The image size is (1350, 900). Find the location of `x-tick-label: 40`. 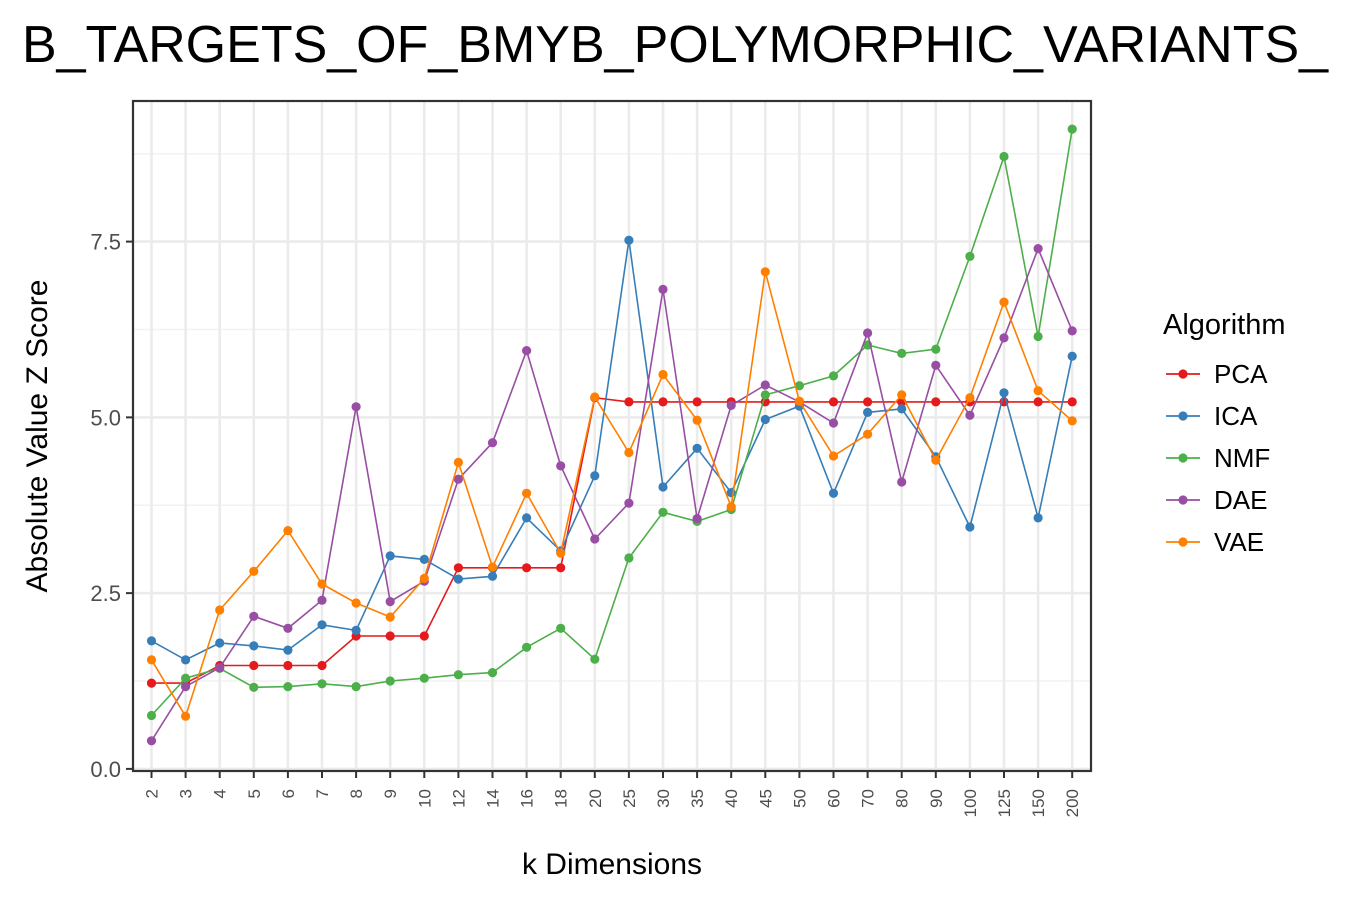

x-tick-label: 40 is located at coordinates (731, 798).